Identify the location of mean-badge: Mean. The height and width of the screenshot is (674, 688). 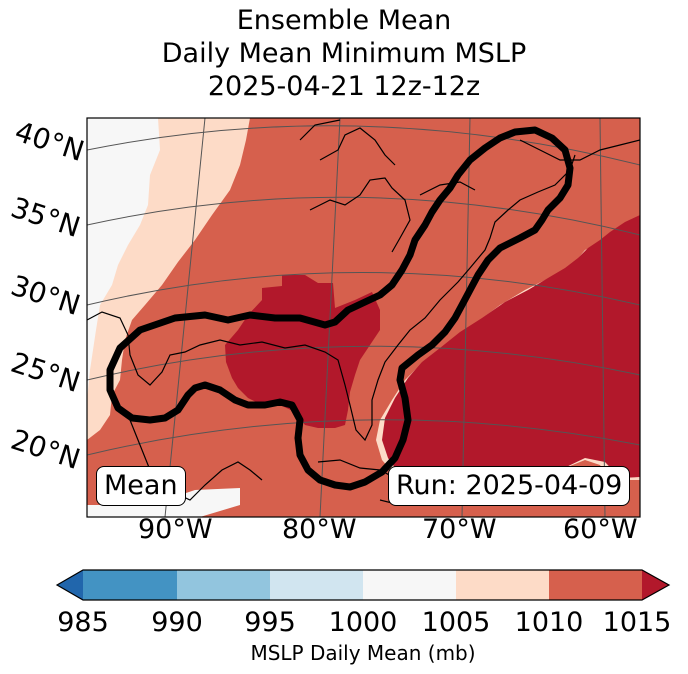
(141, 486).